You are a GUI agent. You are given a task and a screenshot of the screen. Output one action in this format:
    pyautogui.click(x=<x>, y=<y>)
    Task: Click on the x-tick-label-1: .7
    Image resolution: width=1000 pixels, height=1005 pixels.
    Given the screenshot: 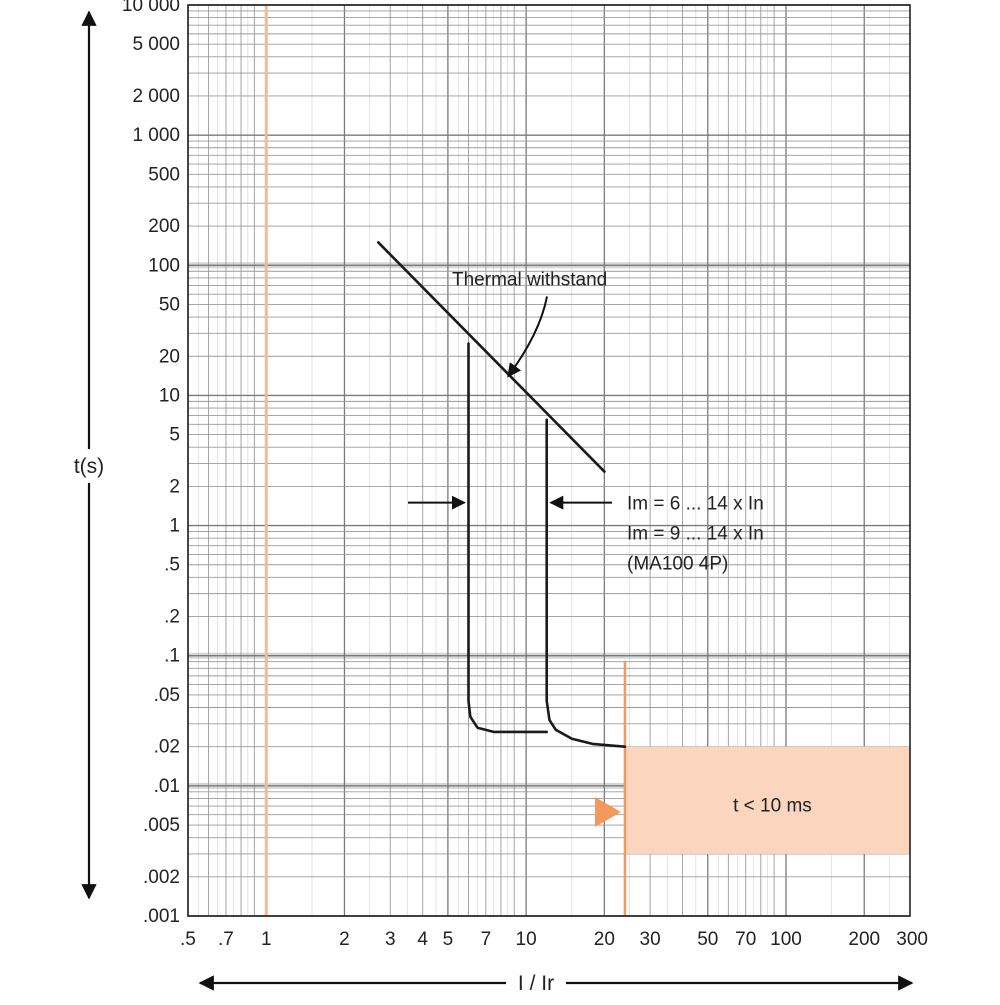 What is the action you would take?
    pyautogui.click(x=226, y=939)
    